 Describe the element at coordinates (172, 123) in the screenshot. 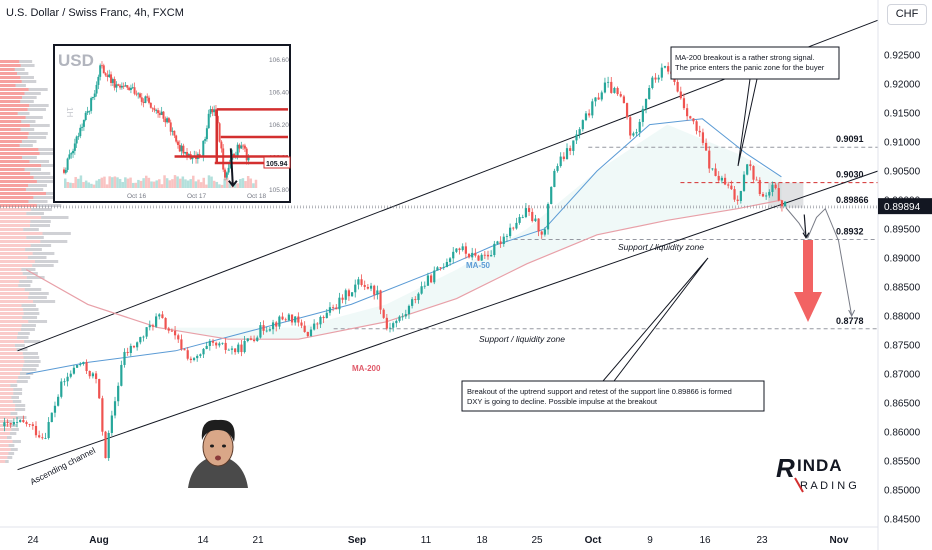

I see `inset-frame` at that location.